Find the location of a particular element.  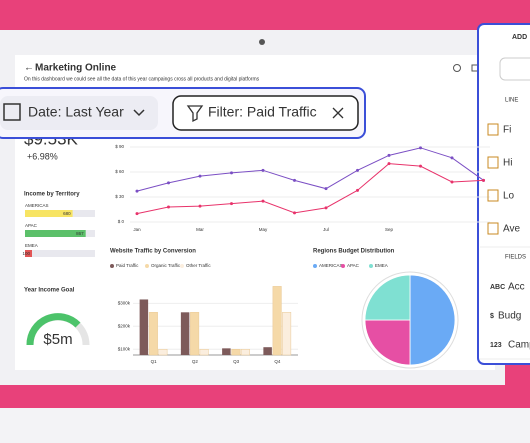

x-tick-label: May is located at coordinates (263, 229).